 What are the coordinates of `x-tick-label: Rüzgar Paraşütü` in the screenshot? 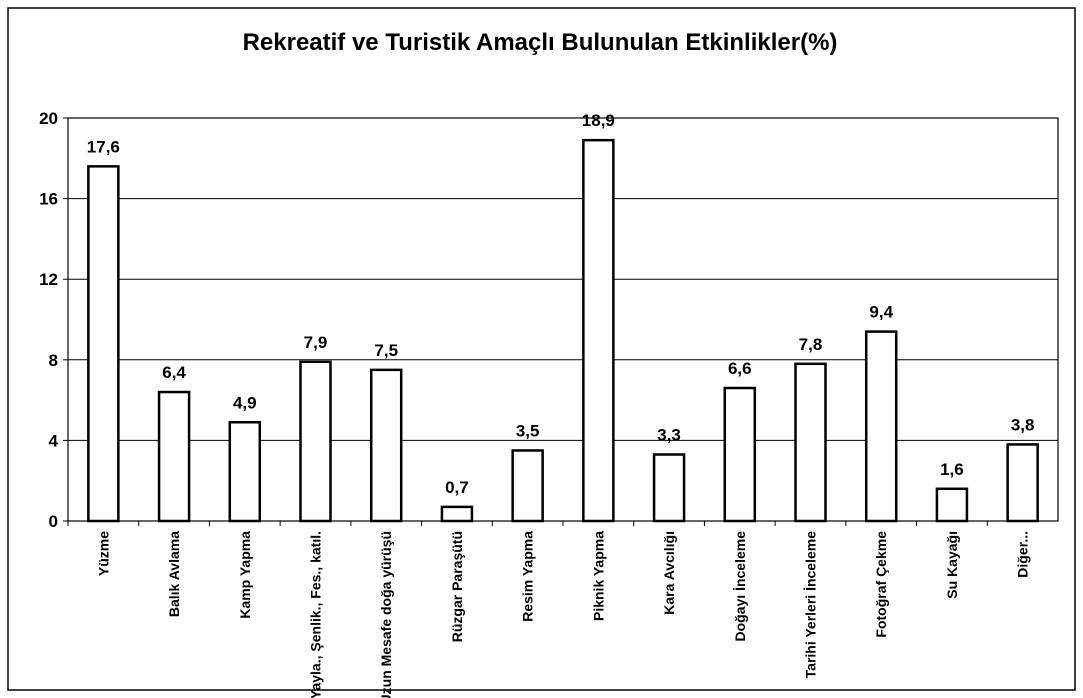 It's located at (457, 586).